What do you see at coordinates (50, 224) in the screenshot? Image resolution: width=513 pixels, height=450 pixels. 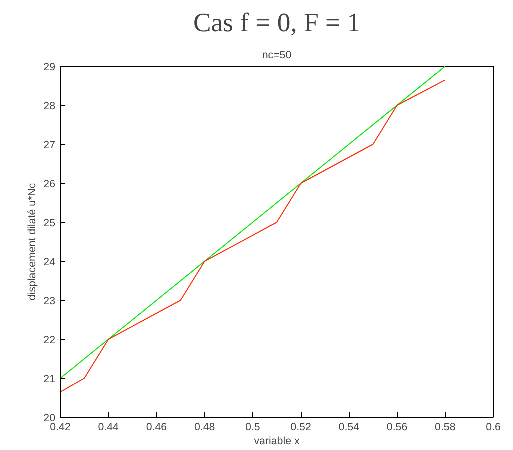 I see `y-tick-label: 25` at bounding box center [50, 224].